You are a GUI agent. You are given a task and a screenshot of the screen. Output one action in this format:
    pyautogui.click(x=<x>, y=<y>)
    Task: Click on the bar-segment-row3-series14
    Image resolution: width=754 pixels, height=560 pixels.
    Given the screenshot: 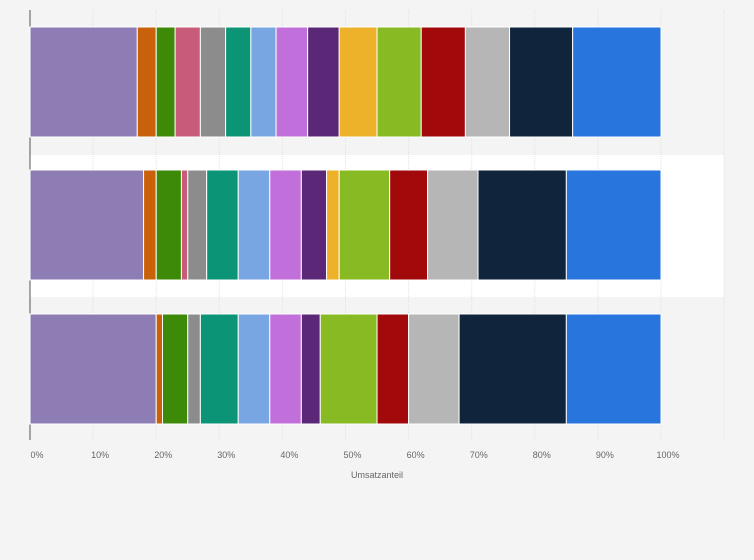 What is the action you would take?
    pyautogui.click(x=512, y=369)
    